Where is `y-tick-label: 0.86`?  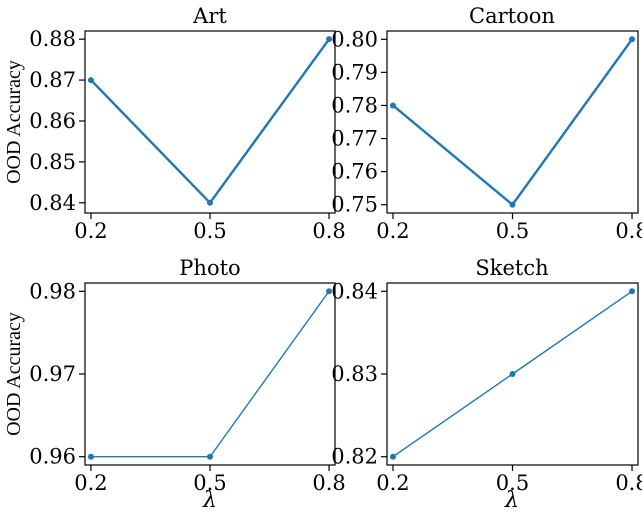
y-tick-label: 0.86 is located at coordinates (52, 121).